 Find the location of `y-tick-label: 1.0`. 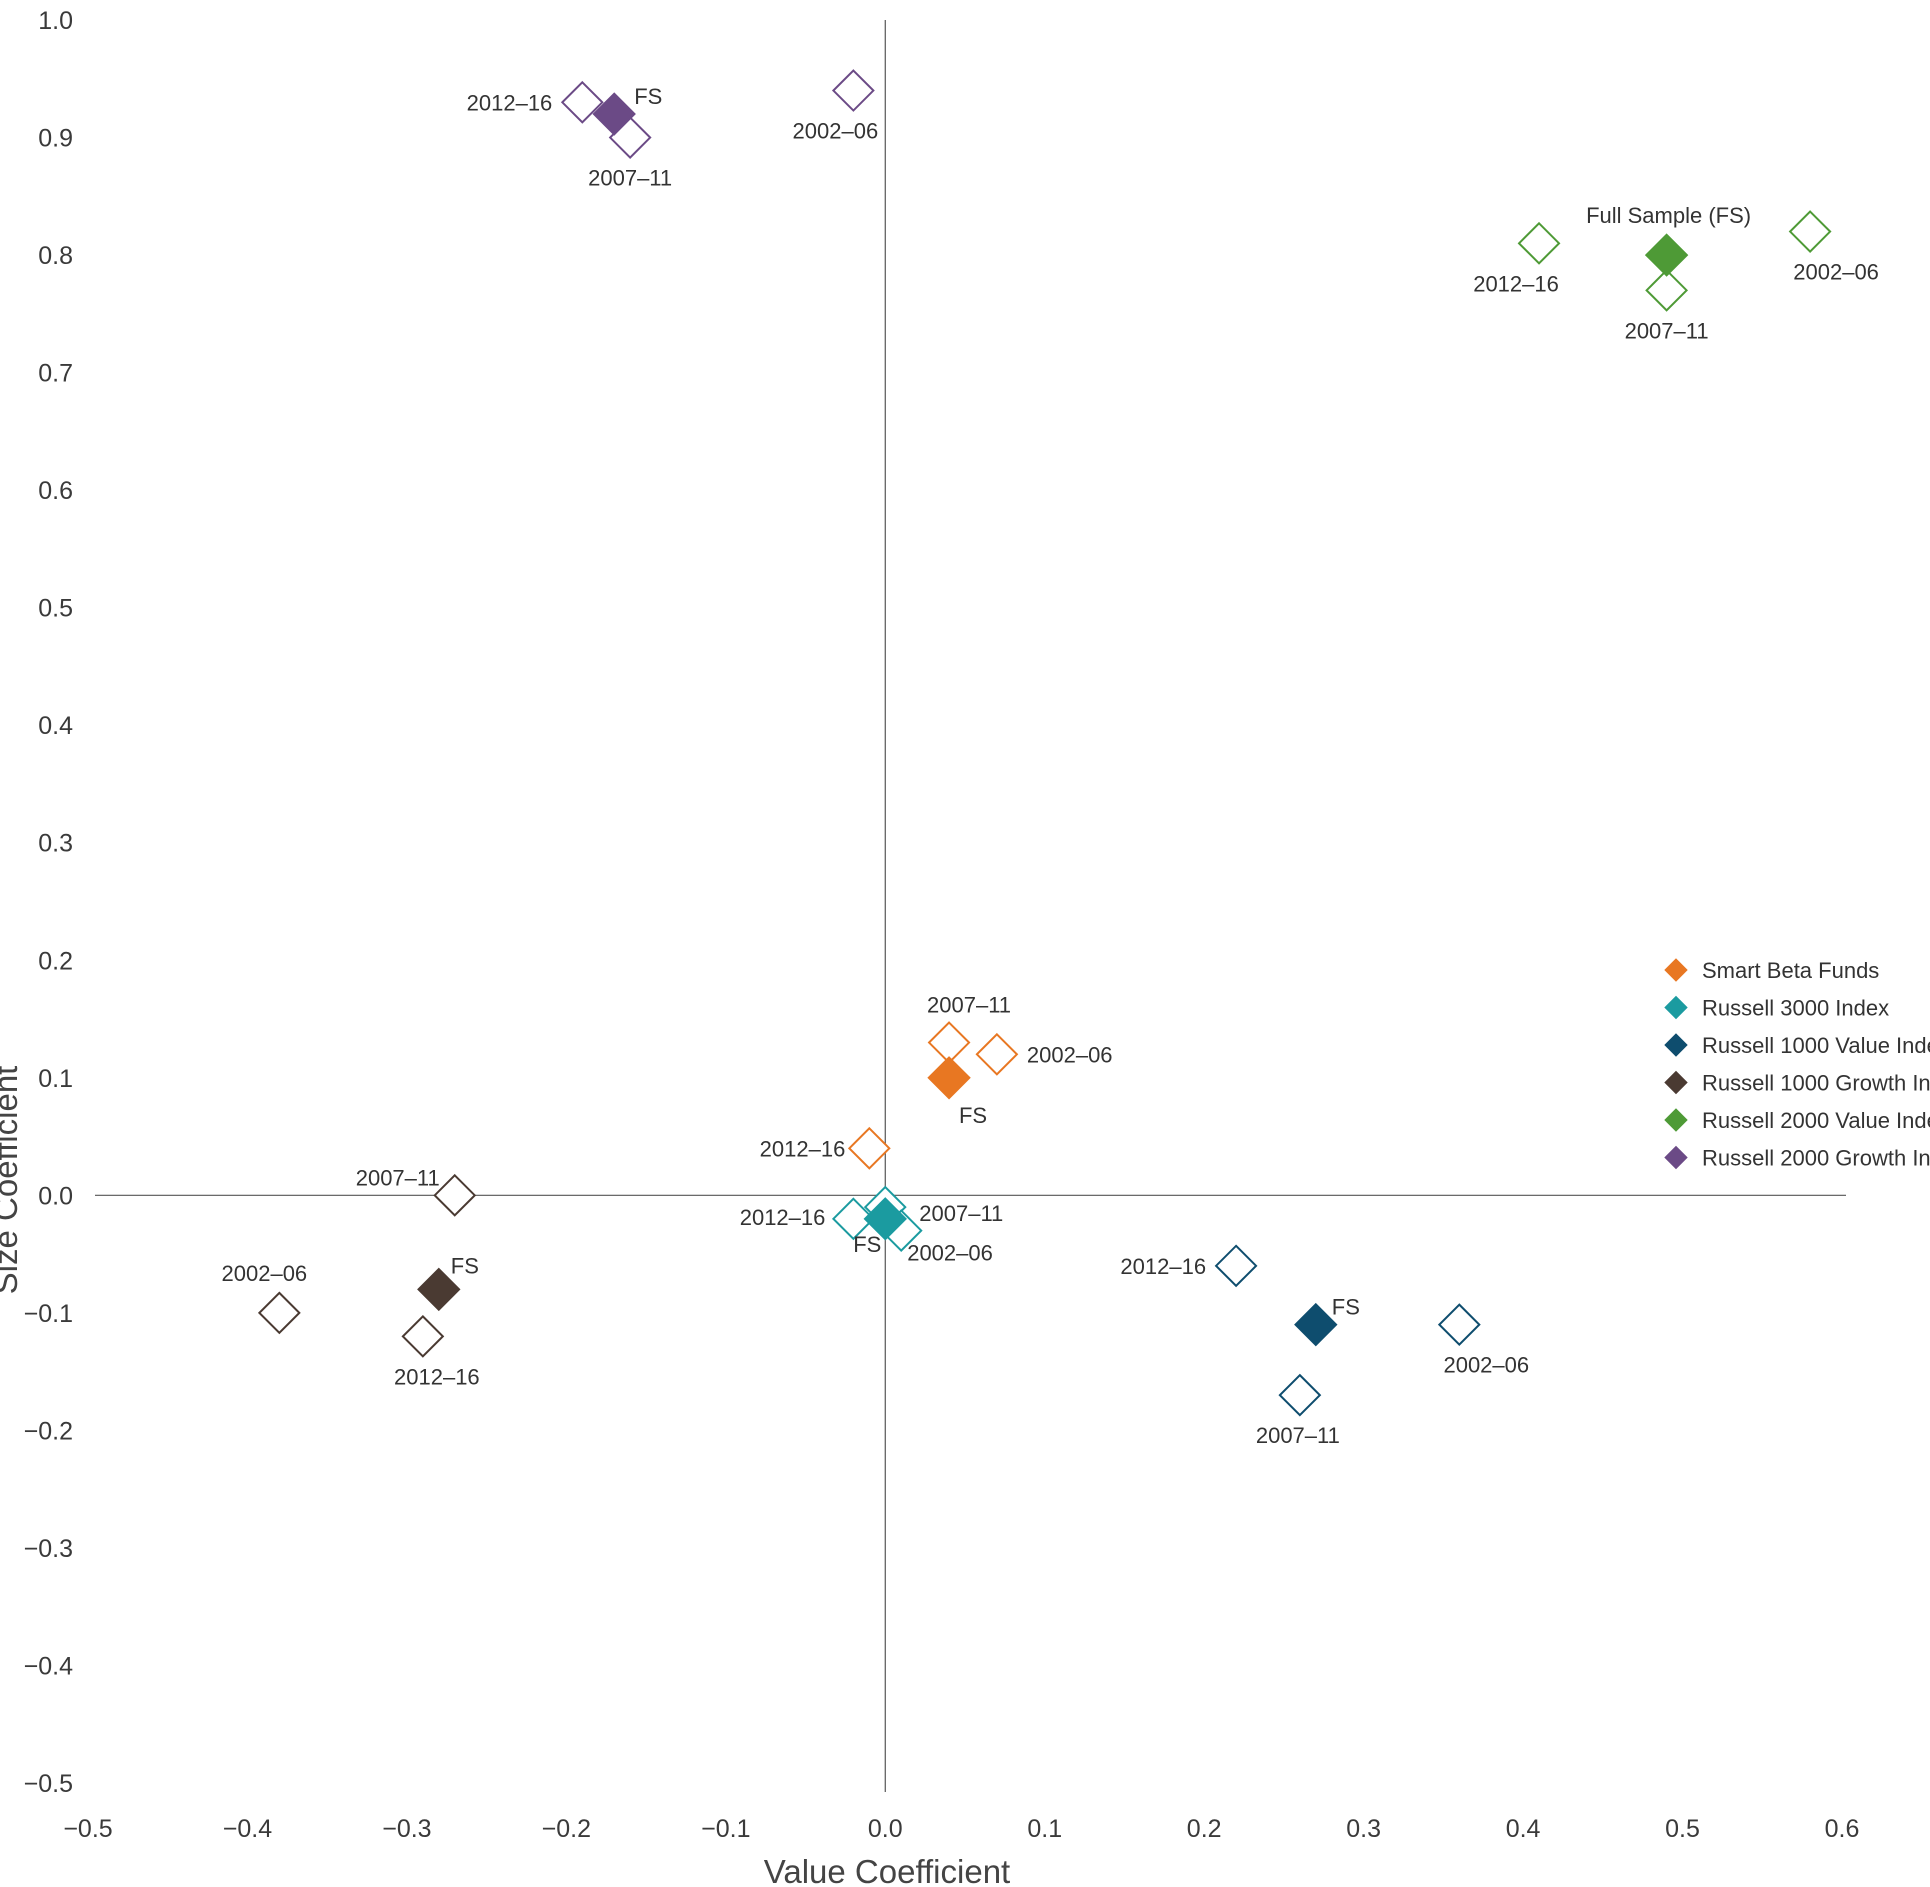

y-tick-label: 1.0 is located at coordinates (55, 21).